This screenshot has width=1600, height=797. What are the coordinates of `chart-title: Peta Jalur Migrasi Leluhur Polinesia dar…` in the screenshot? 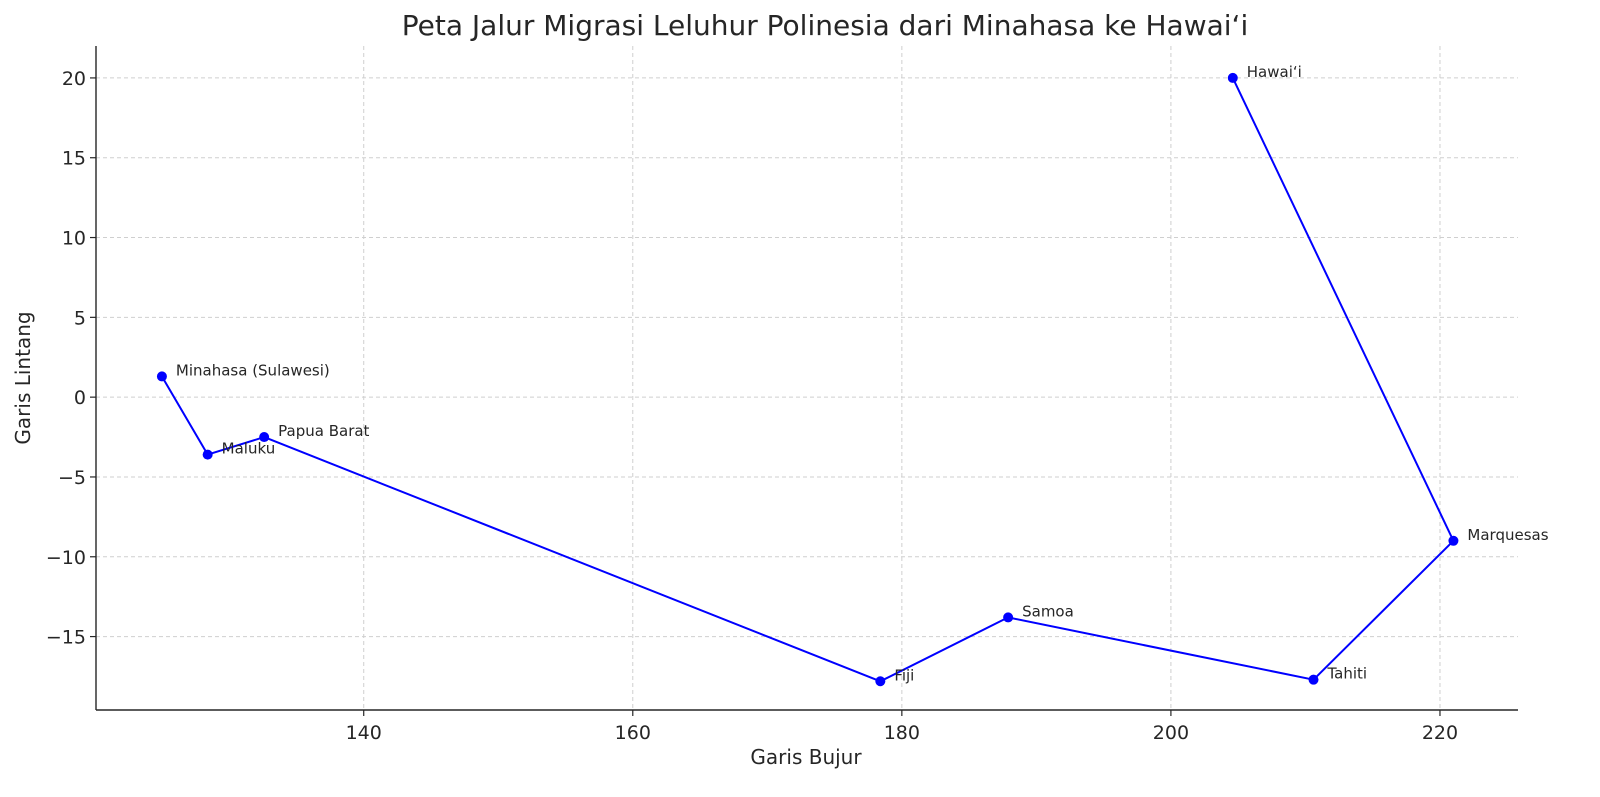 It's located at (825, 25).